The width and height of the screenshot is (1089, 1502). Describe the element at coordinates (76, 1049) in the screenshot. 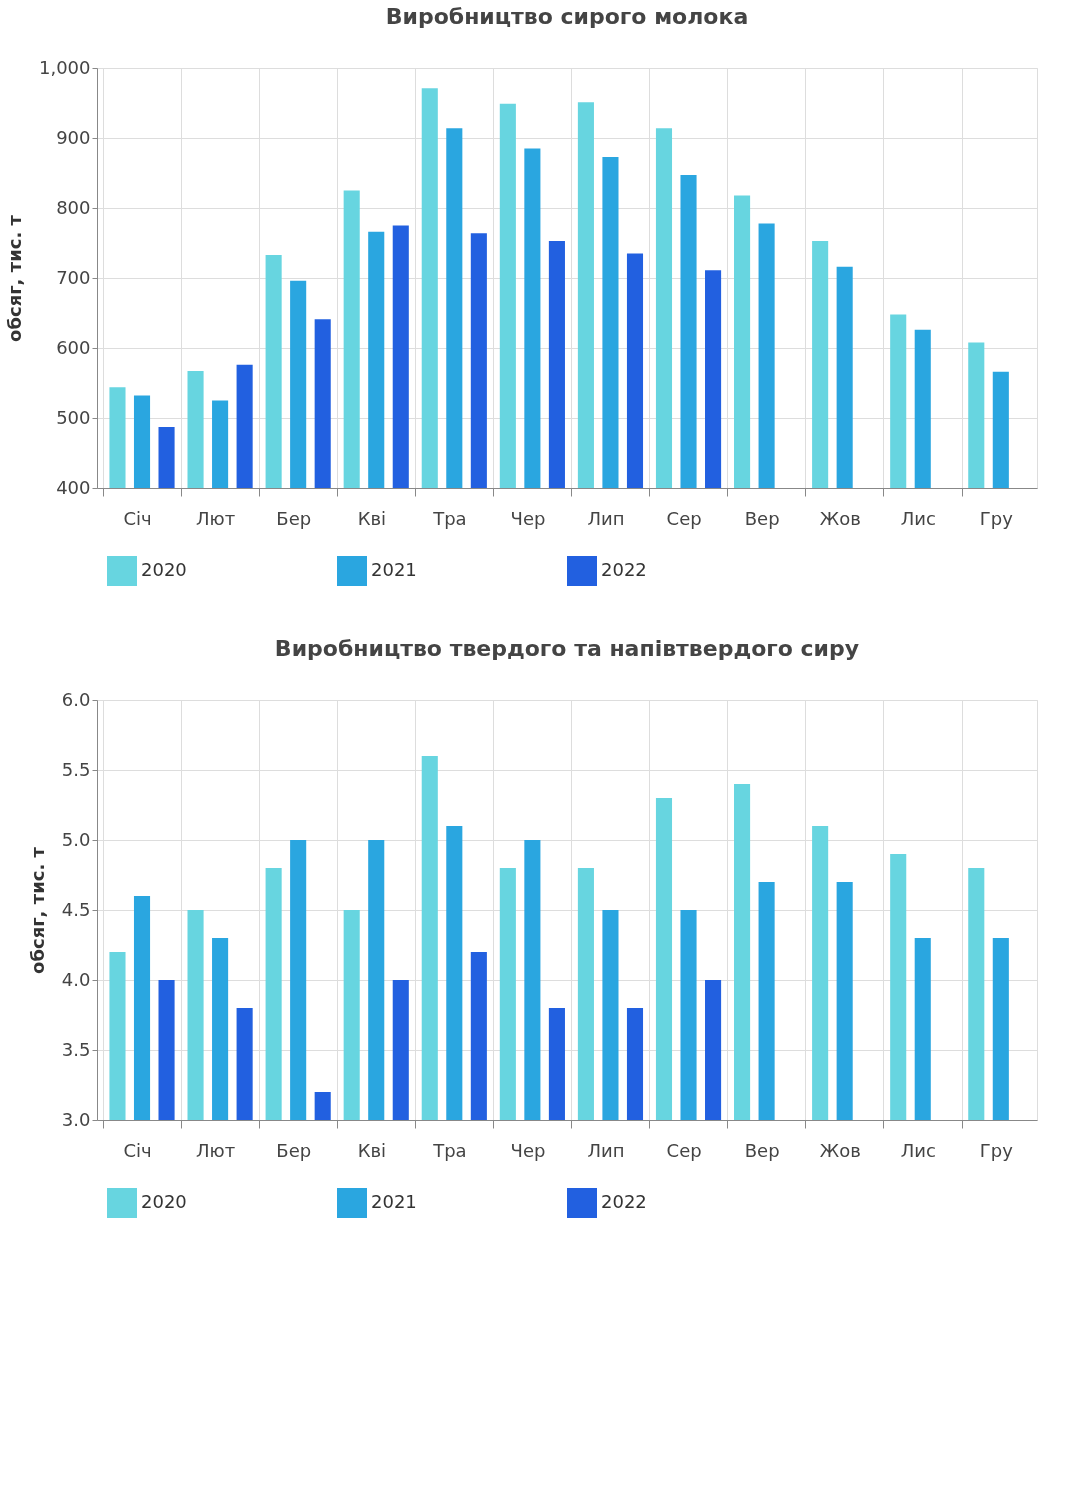

I see `y-tick-label: 3.5` at that location.